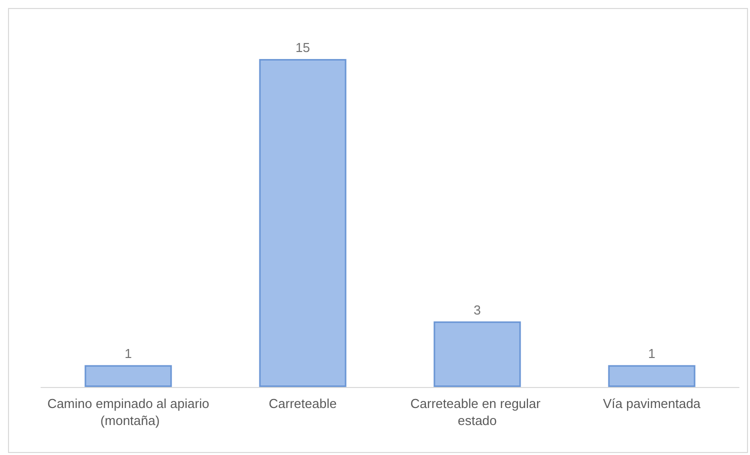 The width and height of the screenshot is (750, 455). Describe the element at coordinates (652, 403) in the screenshot. I see `x-tick-label: Vía pavimentada` at that location.